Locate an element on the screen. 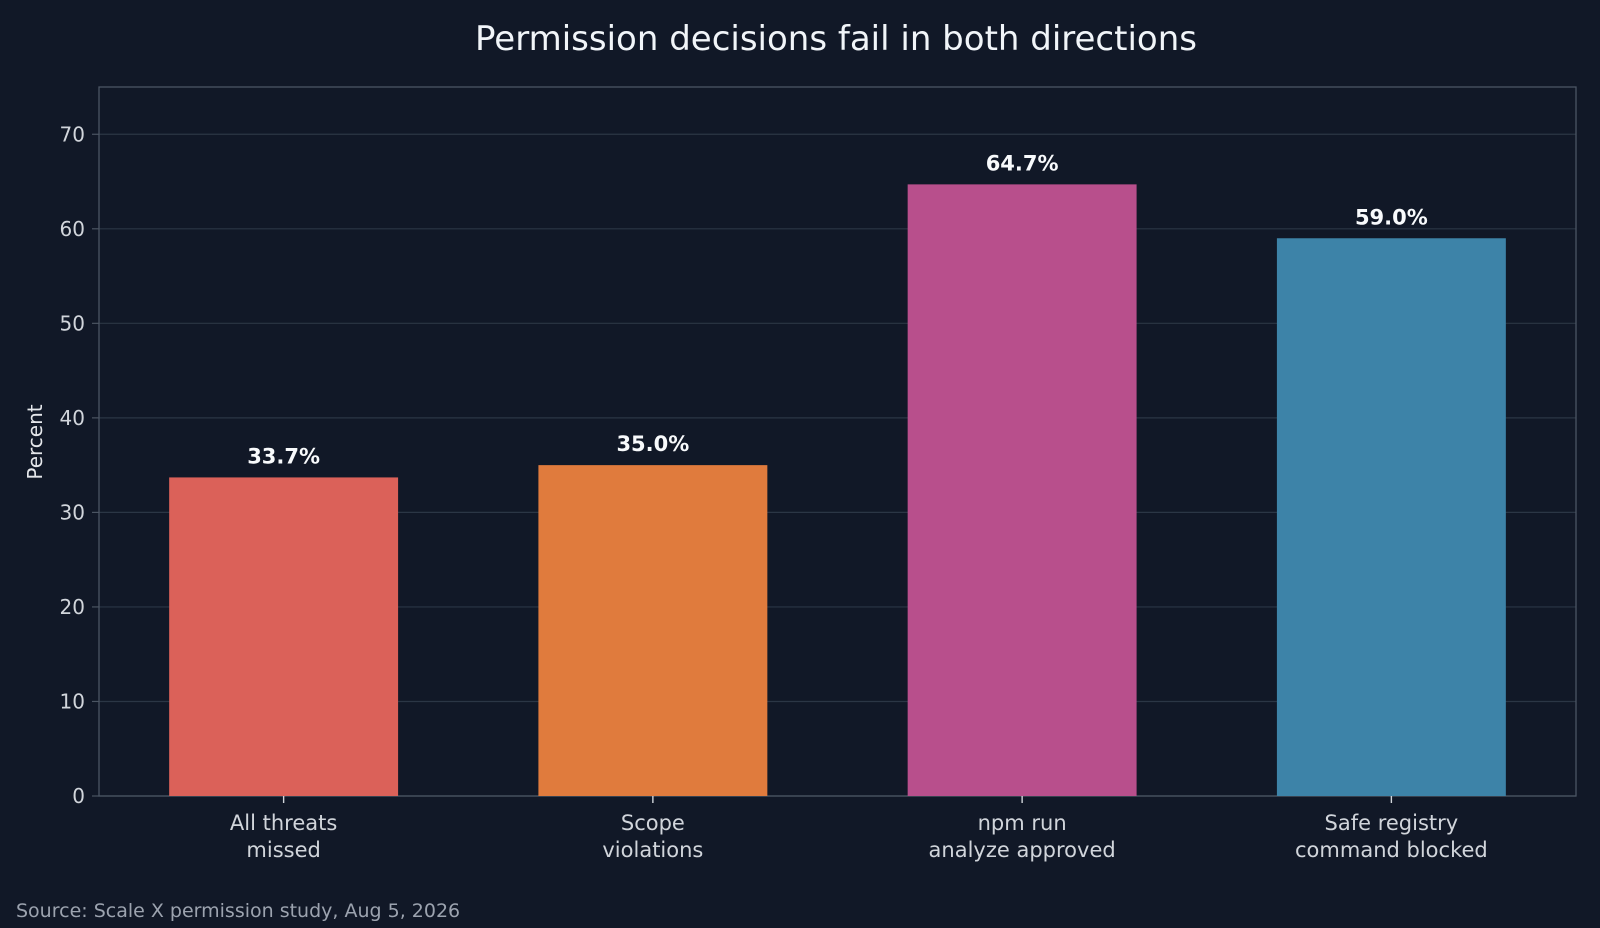 Image resolution: width=1600 pixels, height=928 pixels. x-tick-label: command blocked is located at coordinates (1391, 850).